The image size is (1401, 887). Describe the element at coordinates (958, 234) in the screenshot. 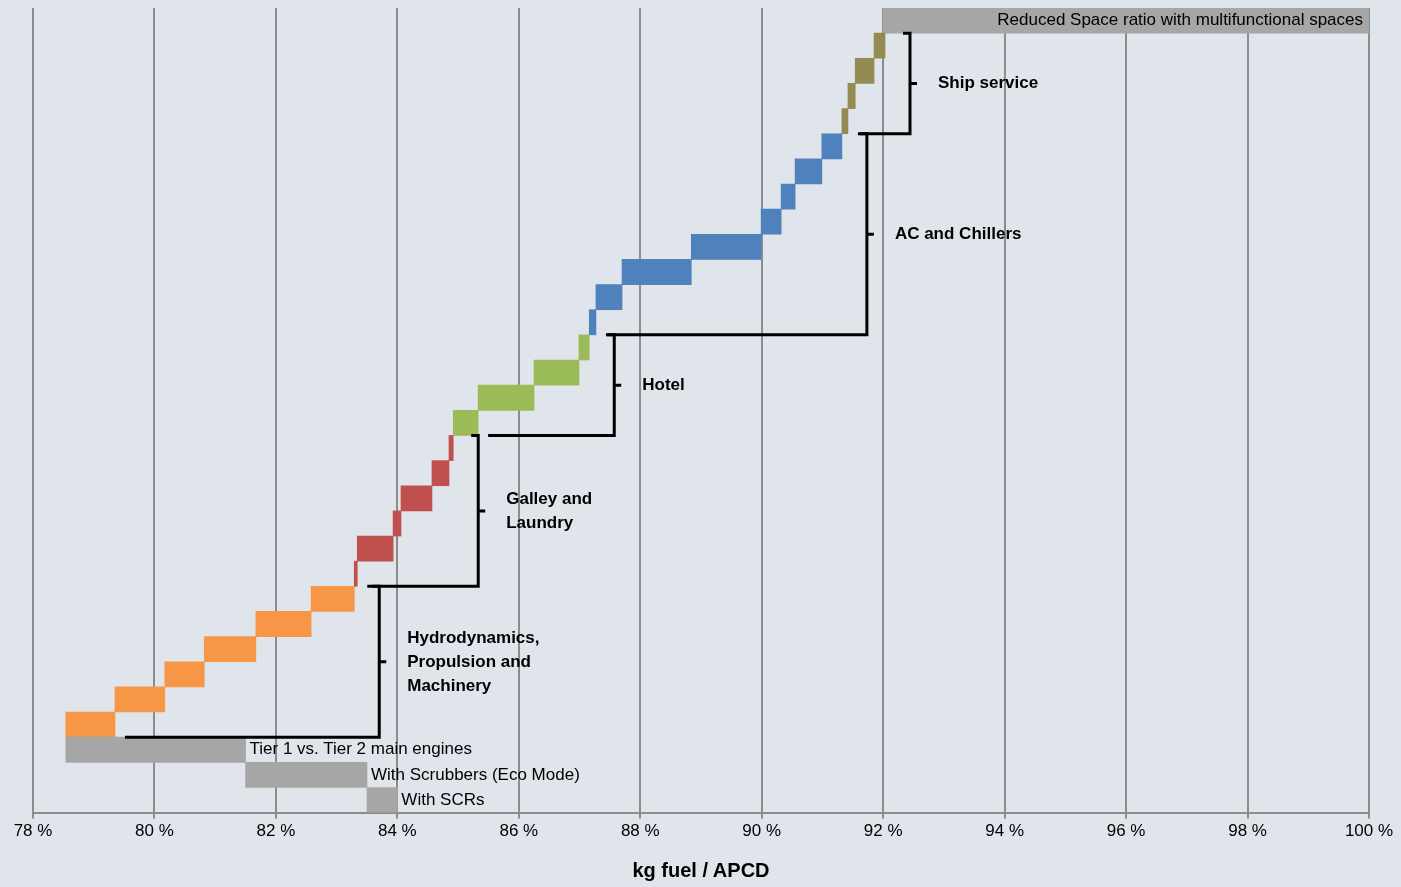

I see `annotation: AC and Chillers` at that location.